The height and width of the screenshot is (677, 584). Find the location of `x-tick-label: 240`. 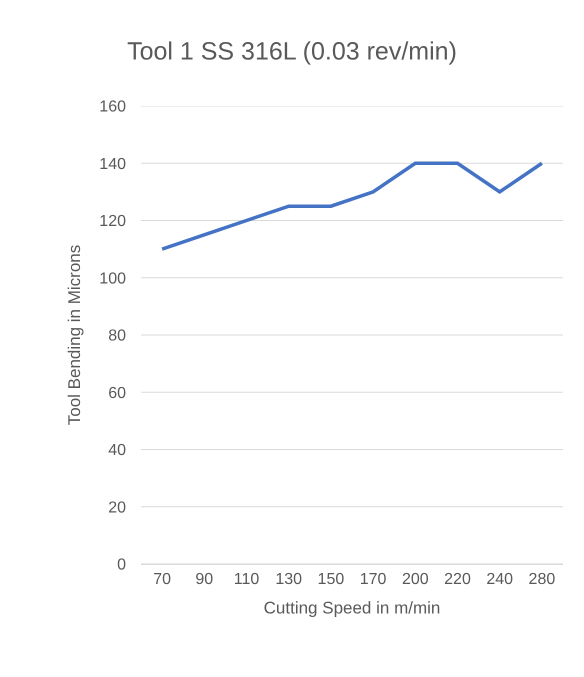

x-tick-label: 240 is located at coordinates (500, 579).